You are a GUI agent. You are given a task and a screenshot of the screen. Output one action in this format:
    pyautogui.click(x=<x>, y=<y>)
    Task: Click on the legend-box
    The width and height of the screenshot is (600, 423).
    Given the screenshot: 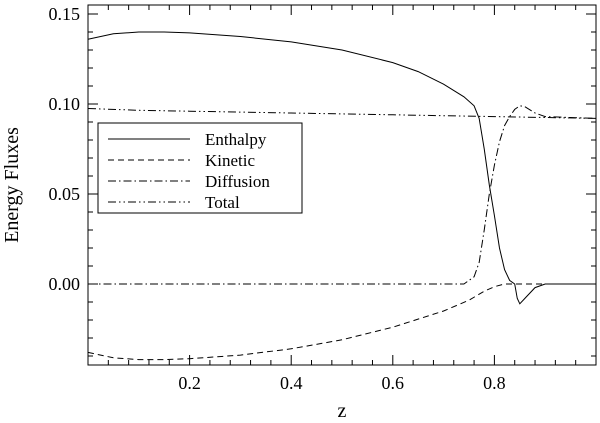 What is the action you would take?
    pyautogui.click(x=200, y=168)
    